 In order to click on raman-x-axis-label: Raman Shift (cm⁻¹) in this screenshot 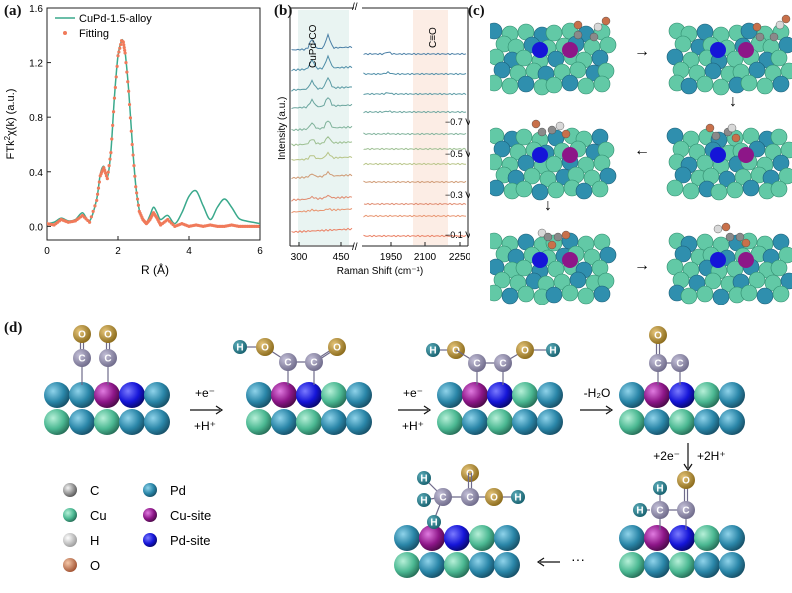, I will do `click(380, 271)`.